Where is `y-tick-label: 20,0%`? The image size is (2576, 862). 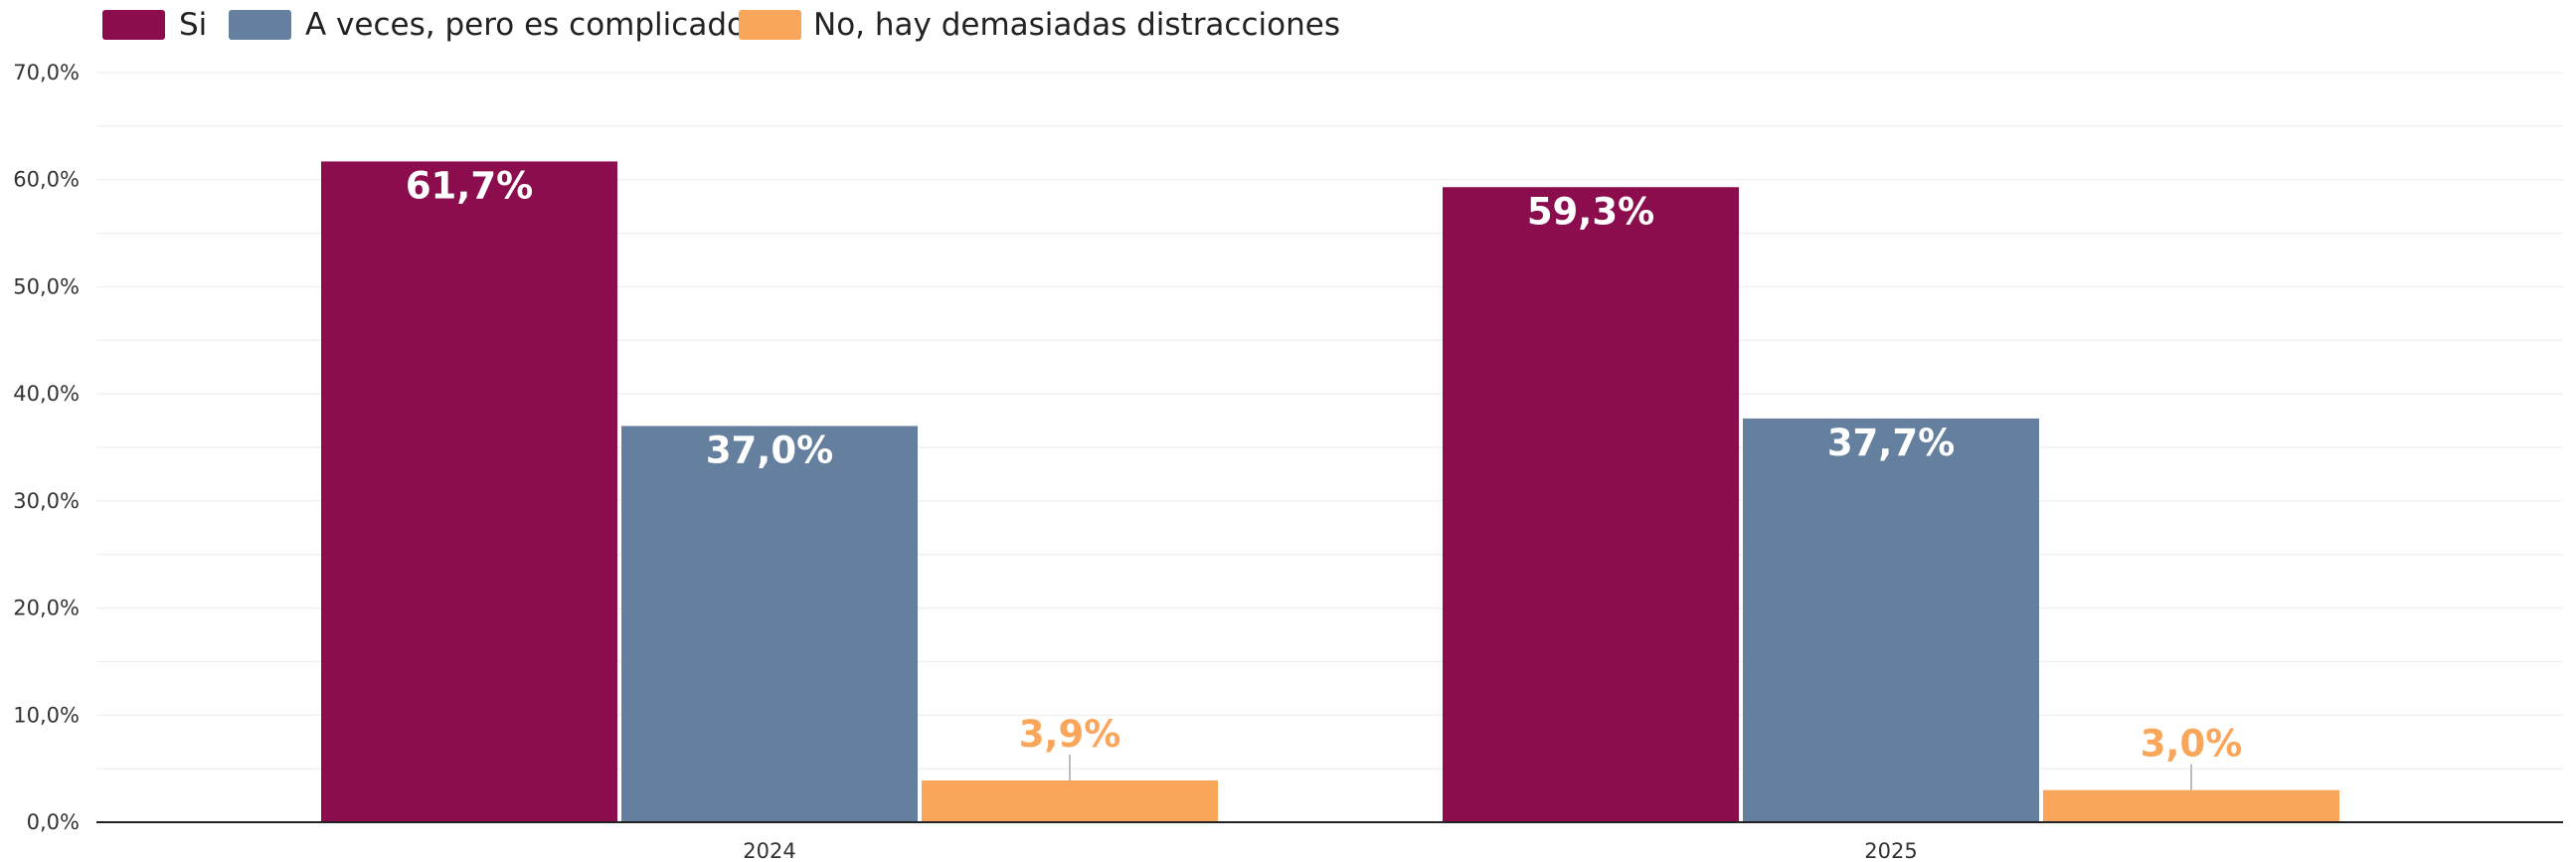
y-tick-label: 20,0% is located at coordinates (46, 608).